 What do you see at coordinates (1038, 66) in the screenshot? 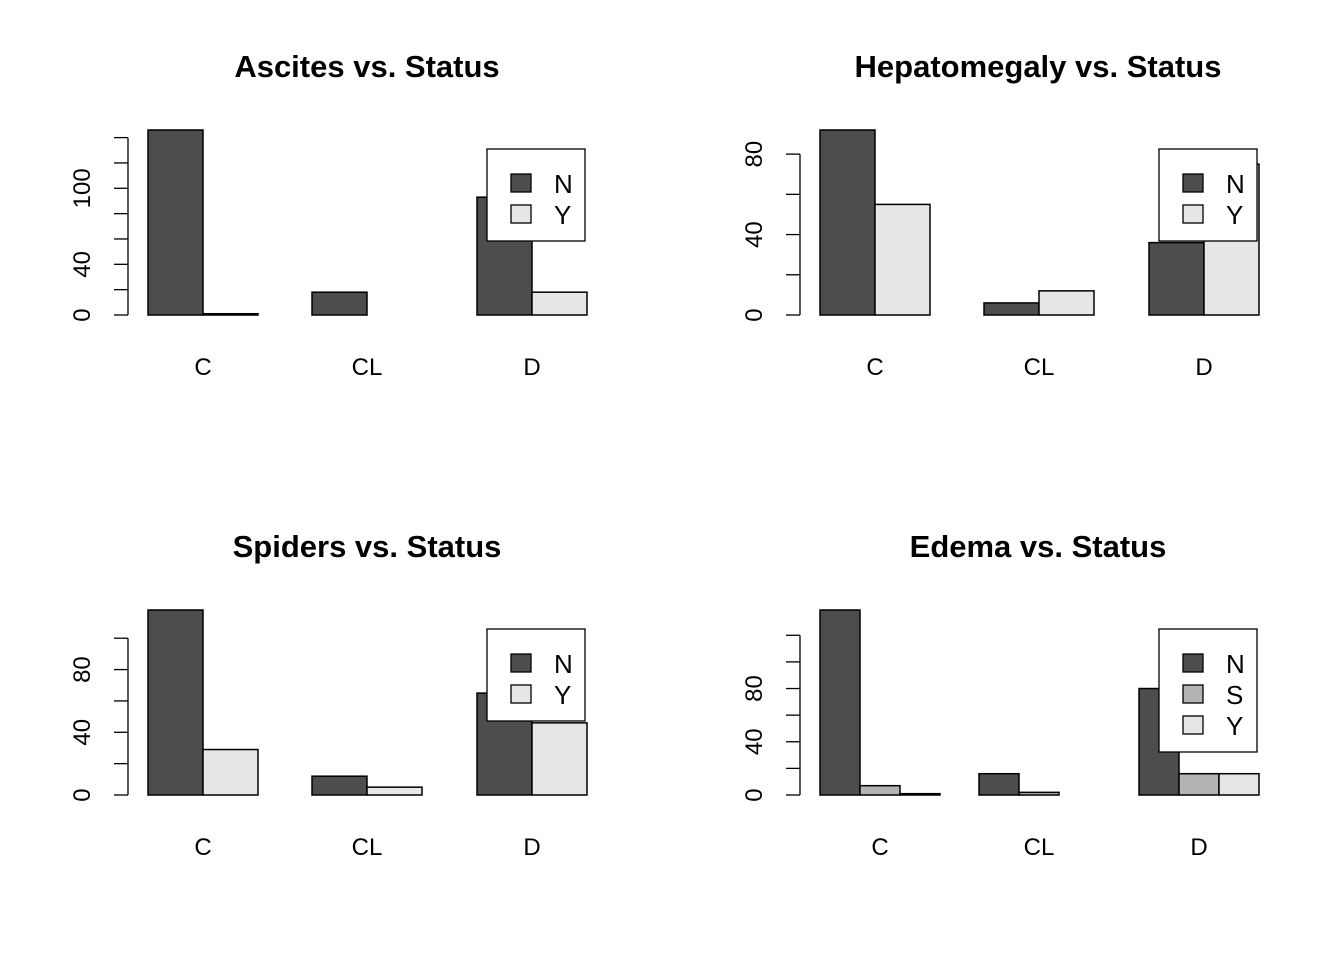
I see `chart-title: Hepatomegaly vs. Status` at bounding box center [1038, 66].